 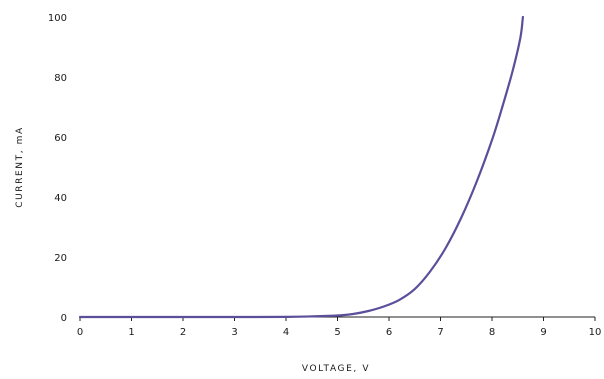 What do you see at coordinates (336, 369) in the screenshot?
I see `x-axis-label: VOLTAGE, V` at bounding box center [336, 369].